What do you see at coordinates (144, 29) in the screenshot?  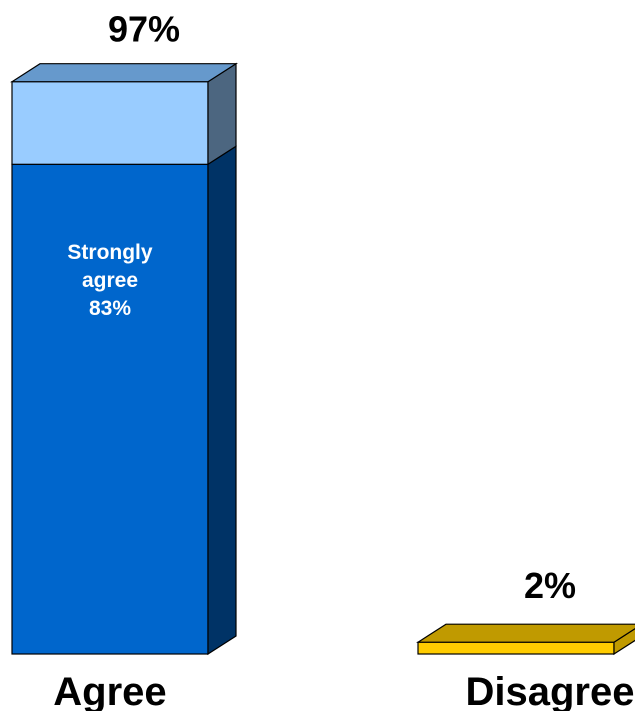 I see `total-label-agree: 97%` at bounding box center [144, 29].